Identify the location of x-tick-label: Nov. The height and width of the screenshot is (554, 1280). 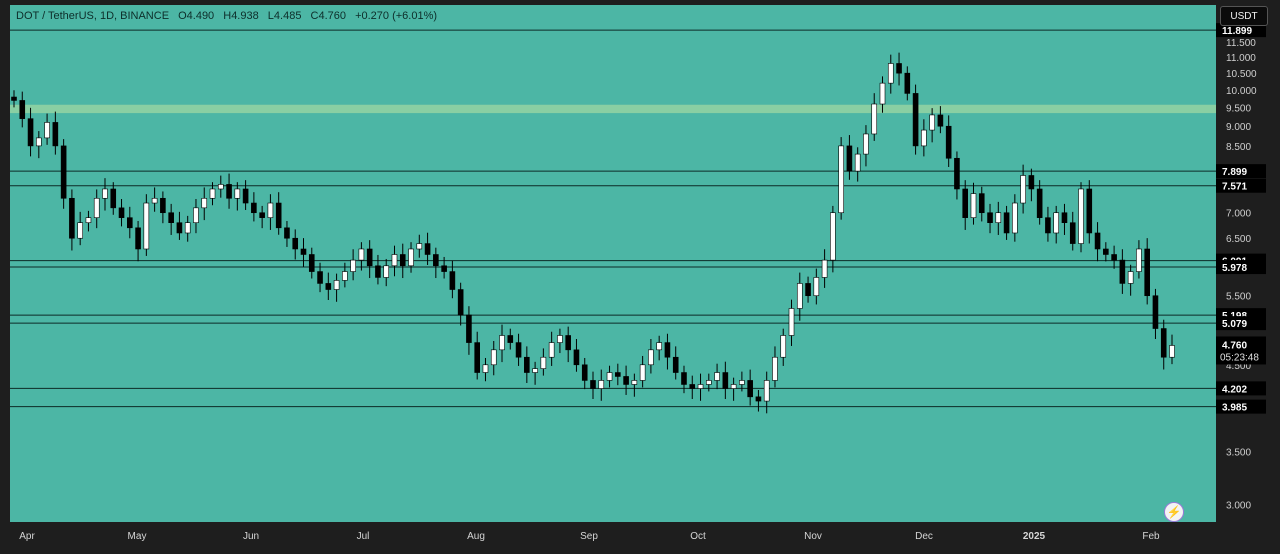
(813, 536).